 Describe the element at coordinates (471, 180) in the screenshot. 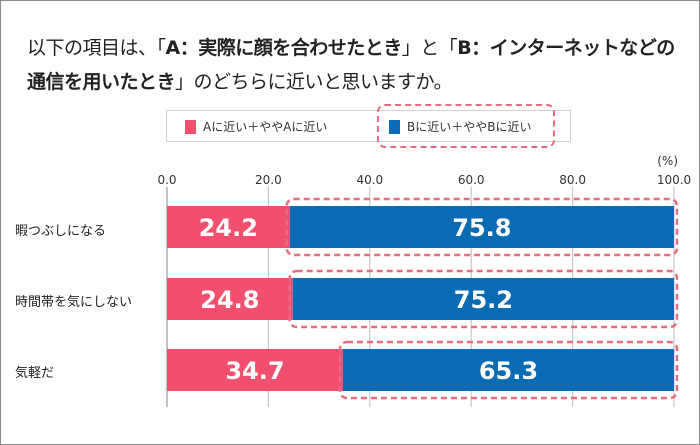

I see `tick-label: 60.0` at that location.